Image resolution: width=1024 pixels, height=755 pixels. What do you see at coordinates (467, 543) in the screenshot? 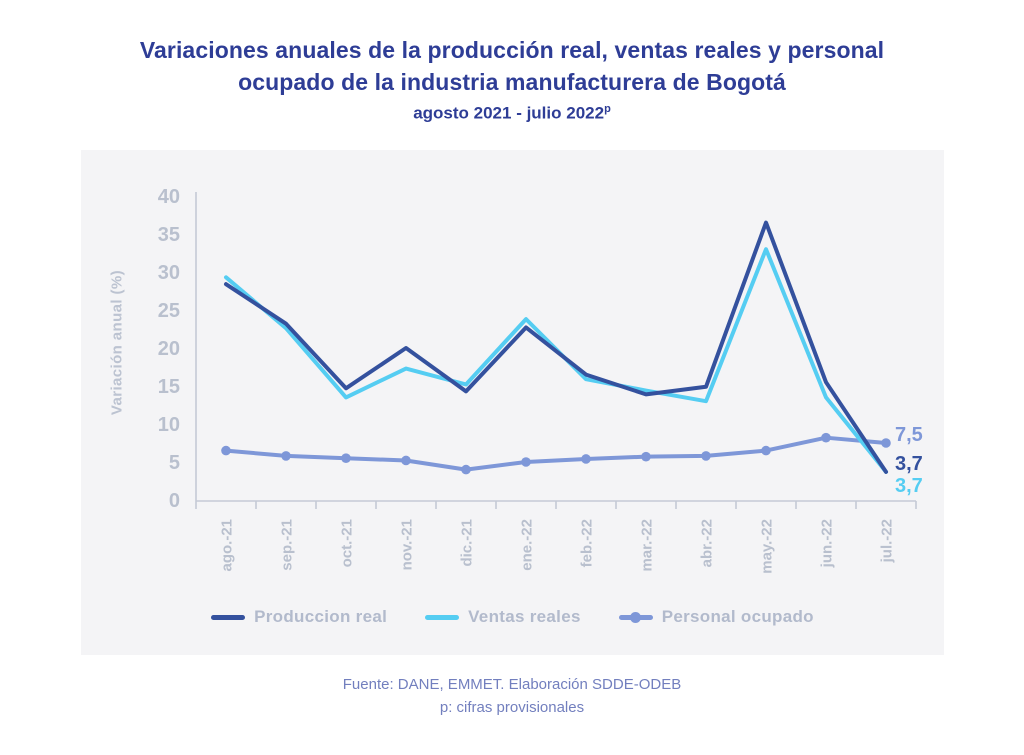
I see `x-tick-label: dic.-21` at bounding box center [467, 543].